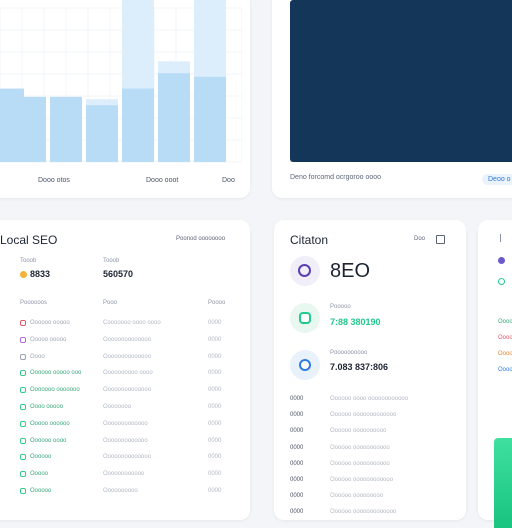  I want to click on row-detail: Oooooooooooo, so click(124, 474).